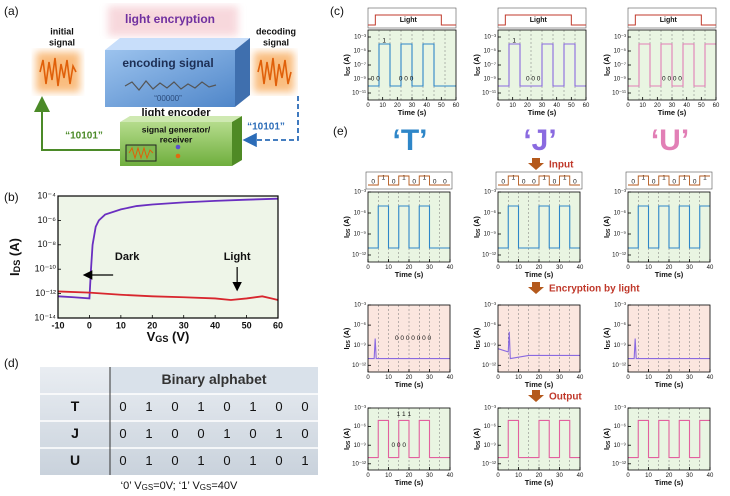 Image resolution: width=730 pixels, height=496 pixels. Describe the element at coordinates (670, 140) in the screenshot. I see `letter: ‘U’` at that location.